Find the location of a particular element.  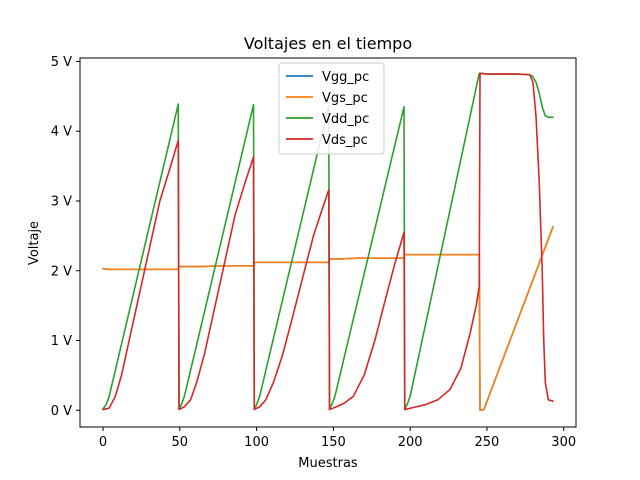

x-tick-label: 0 is located at coordinates (103, 442).